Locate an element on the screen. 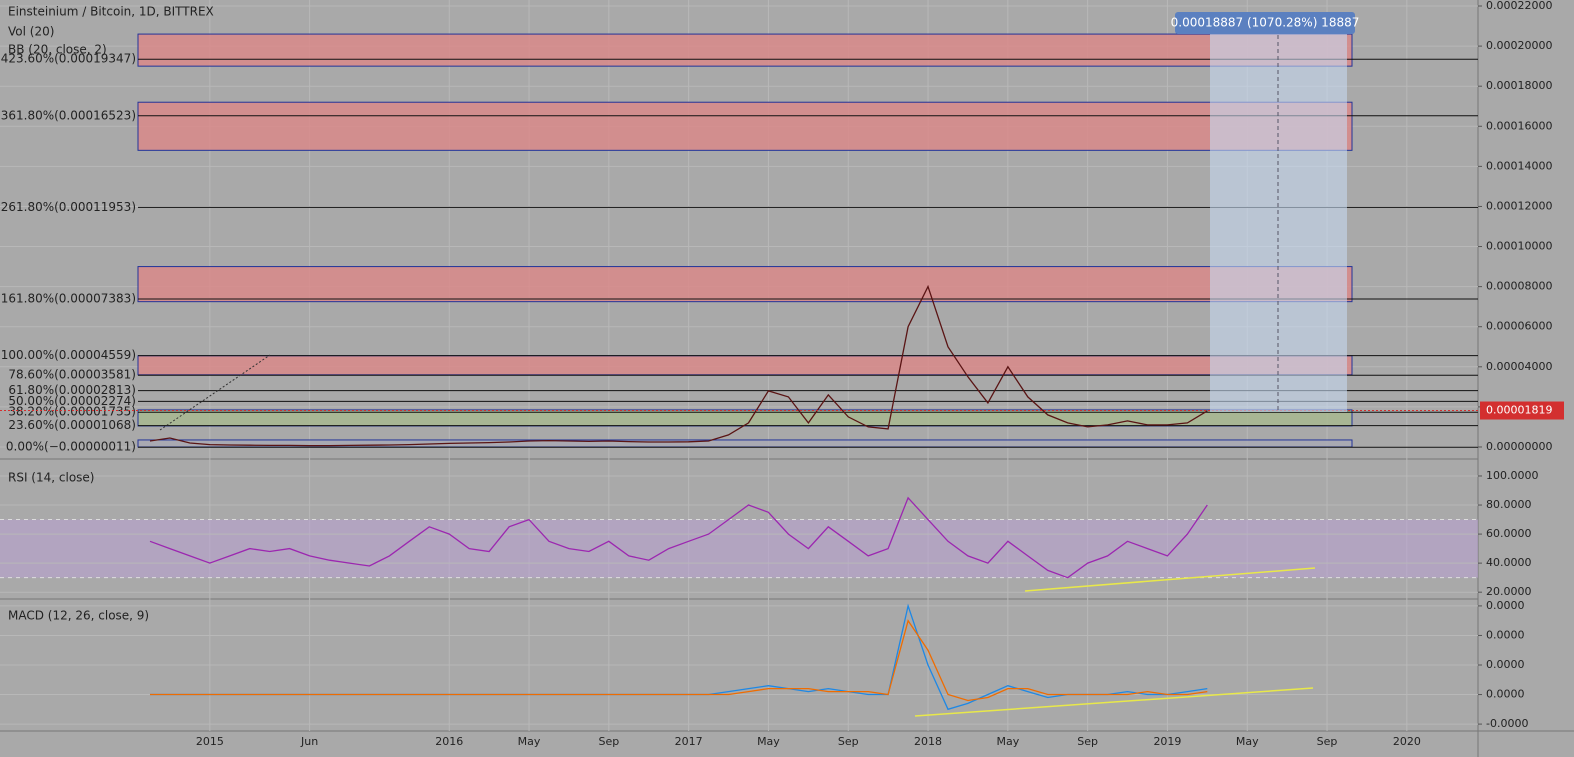  fib-label: 78.60%(0.00003581) is located at coordinates (72, 375).